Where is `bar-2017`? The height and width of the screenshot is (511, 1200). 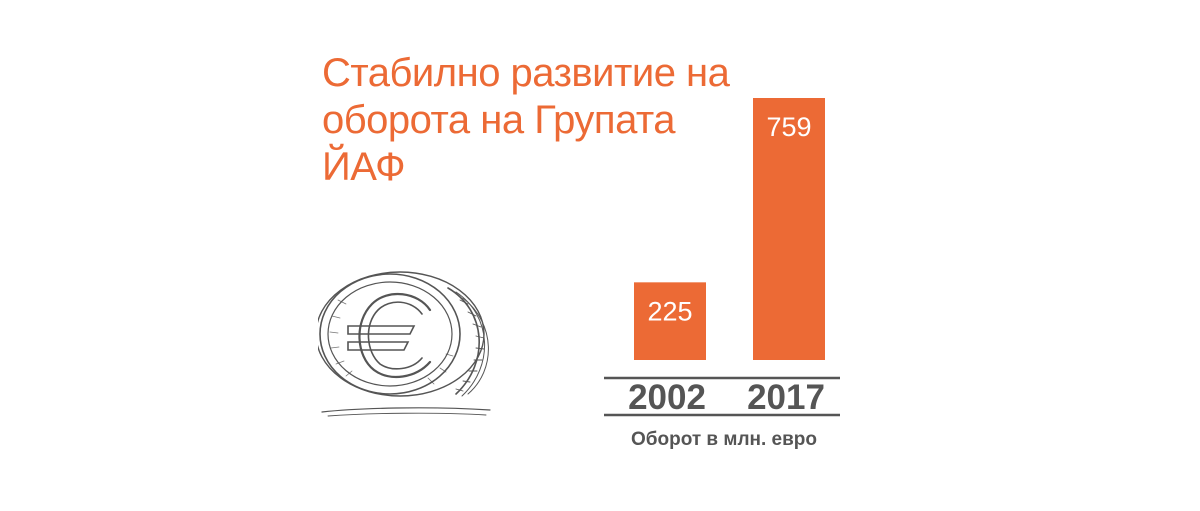
bar-2017 is located at coordinates (789, 229).